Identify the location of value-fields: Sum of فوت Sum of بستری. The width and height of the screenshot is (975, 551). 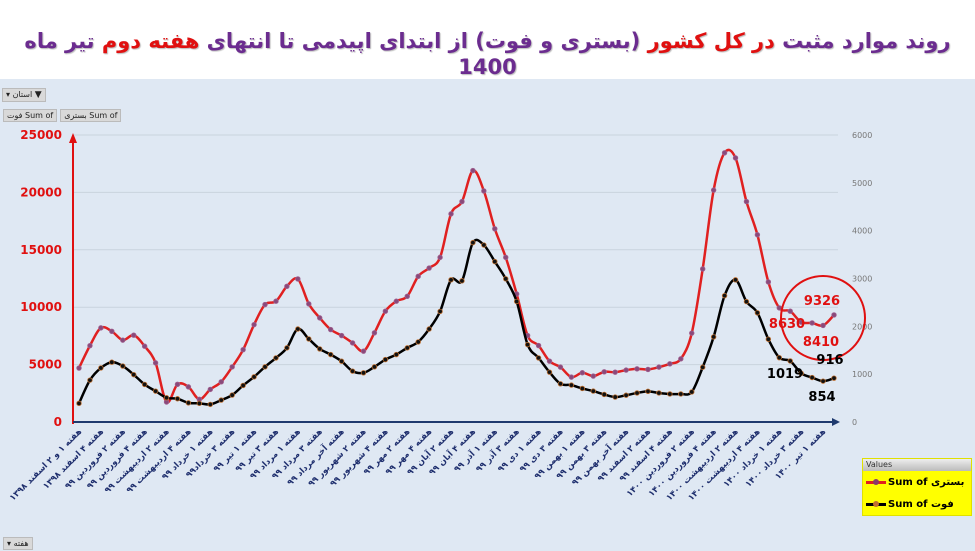
(62, 115).